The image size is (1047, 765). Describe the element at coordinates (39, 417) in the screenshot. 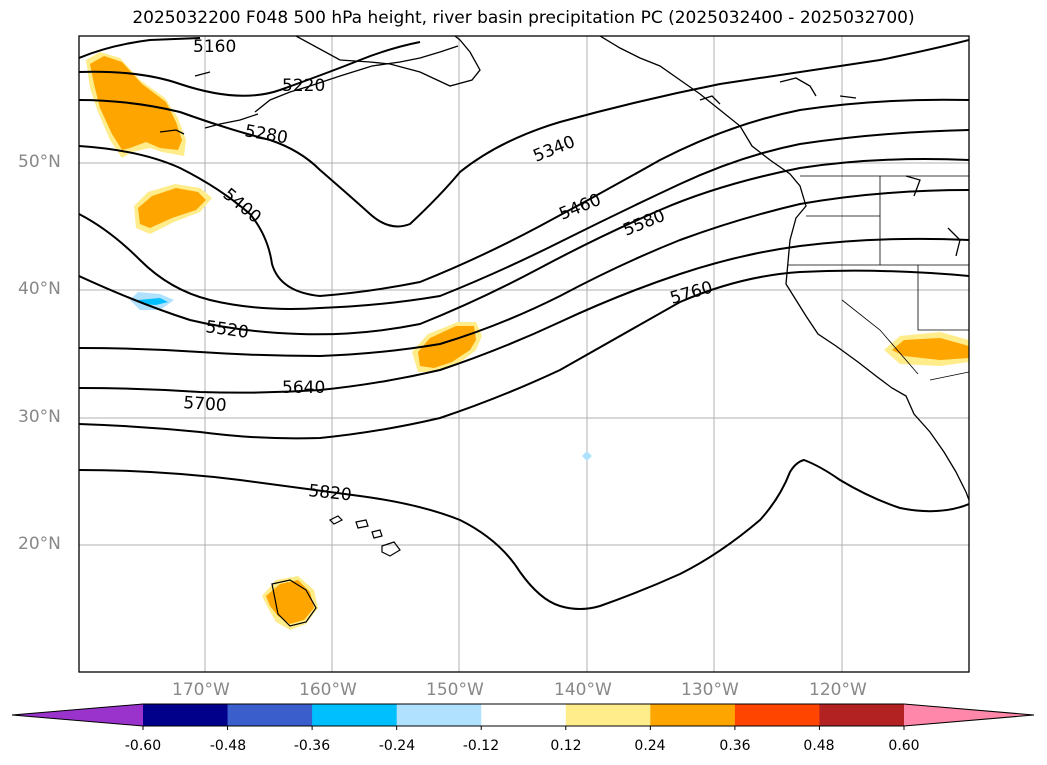

I see `latitude-label: 30°N` at that location.